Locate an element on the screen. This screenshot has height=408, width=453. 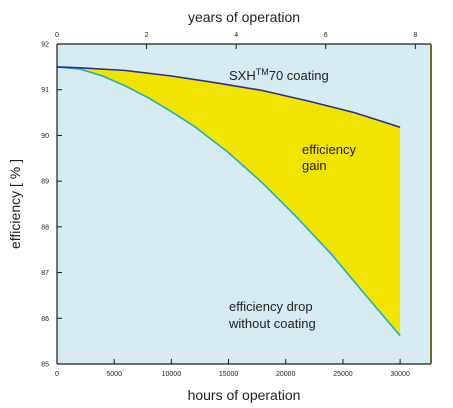
y-tick-label: 90 is located at coordinates (45, 136).